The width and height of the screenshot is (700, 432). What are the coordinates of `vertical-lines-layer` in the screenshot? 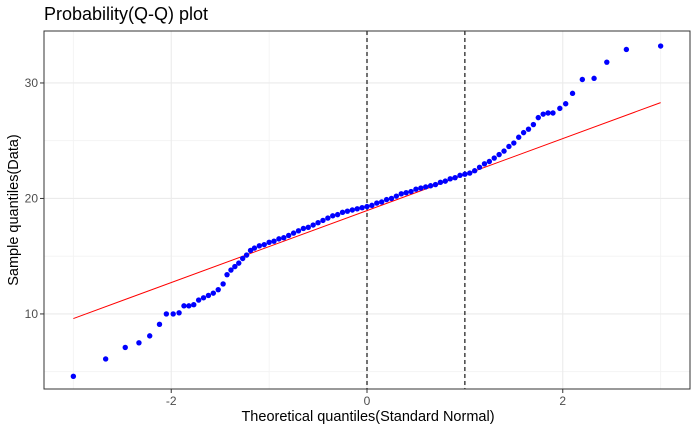 It's located at (416, 210).